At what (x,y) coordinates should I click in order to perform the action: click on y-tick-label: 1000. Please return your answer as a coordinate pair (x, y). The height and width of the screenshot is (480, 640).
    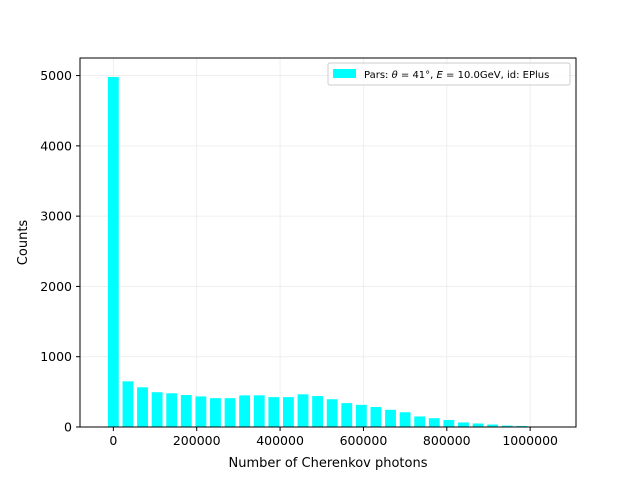
    Looking at the image, I should click on (56, 356).